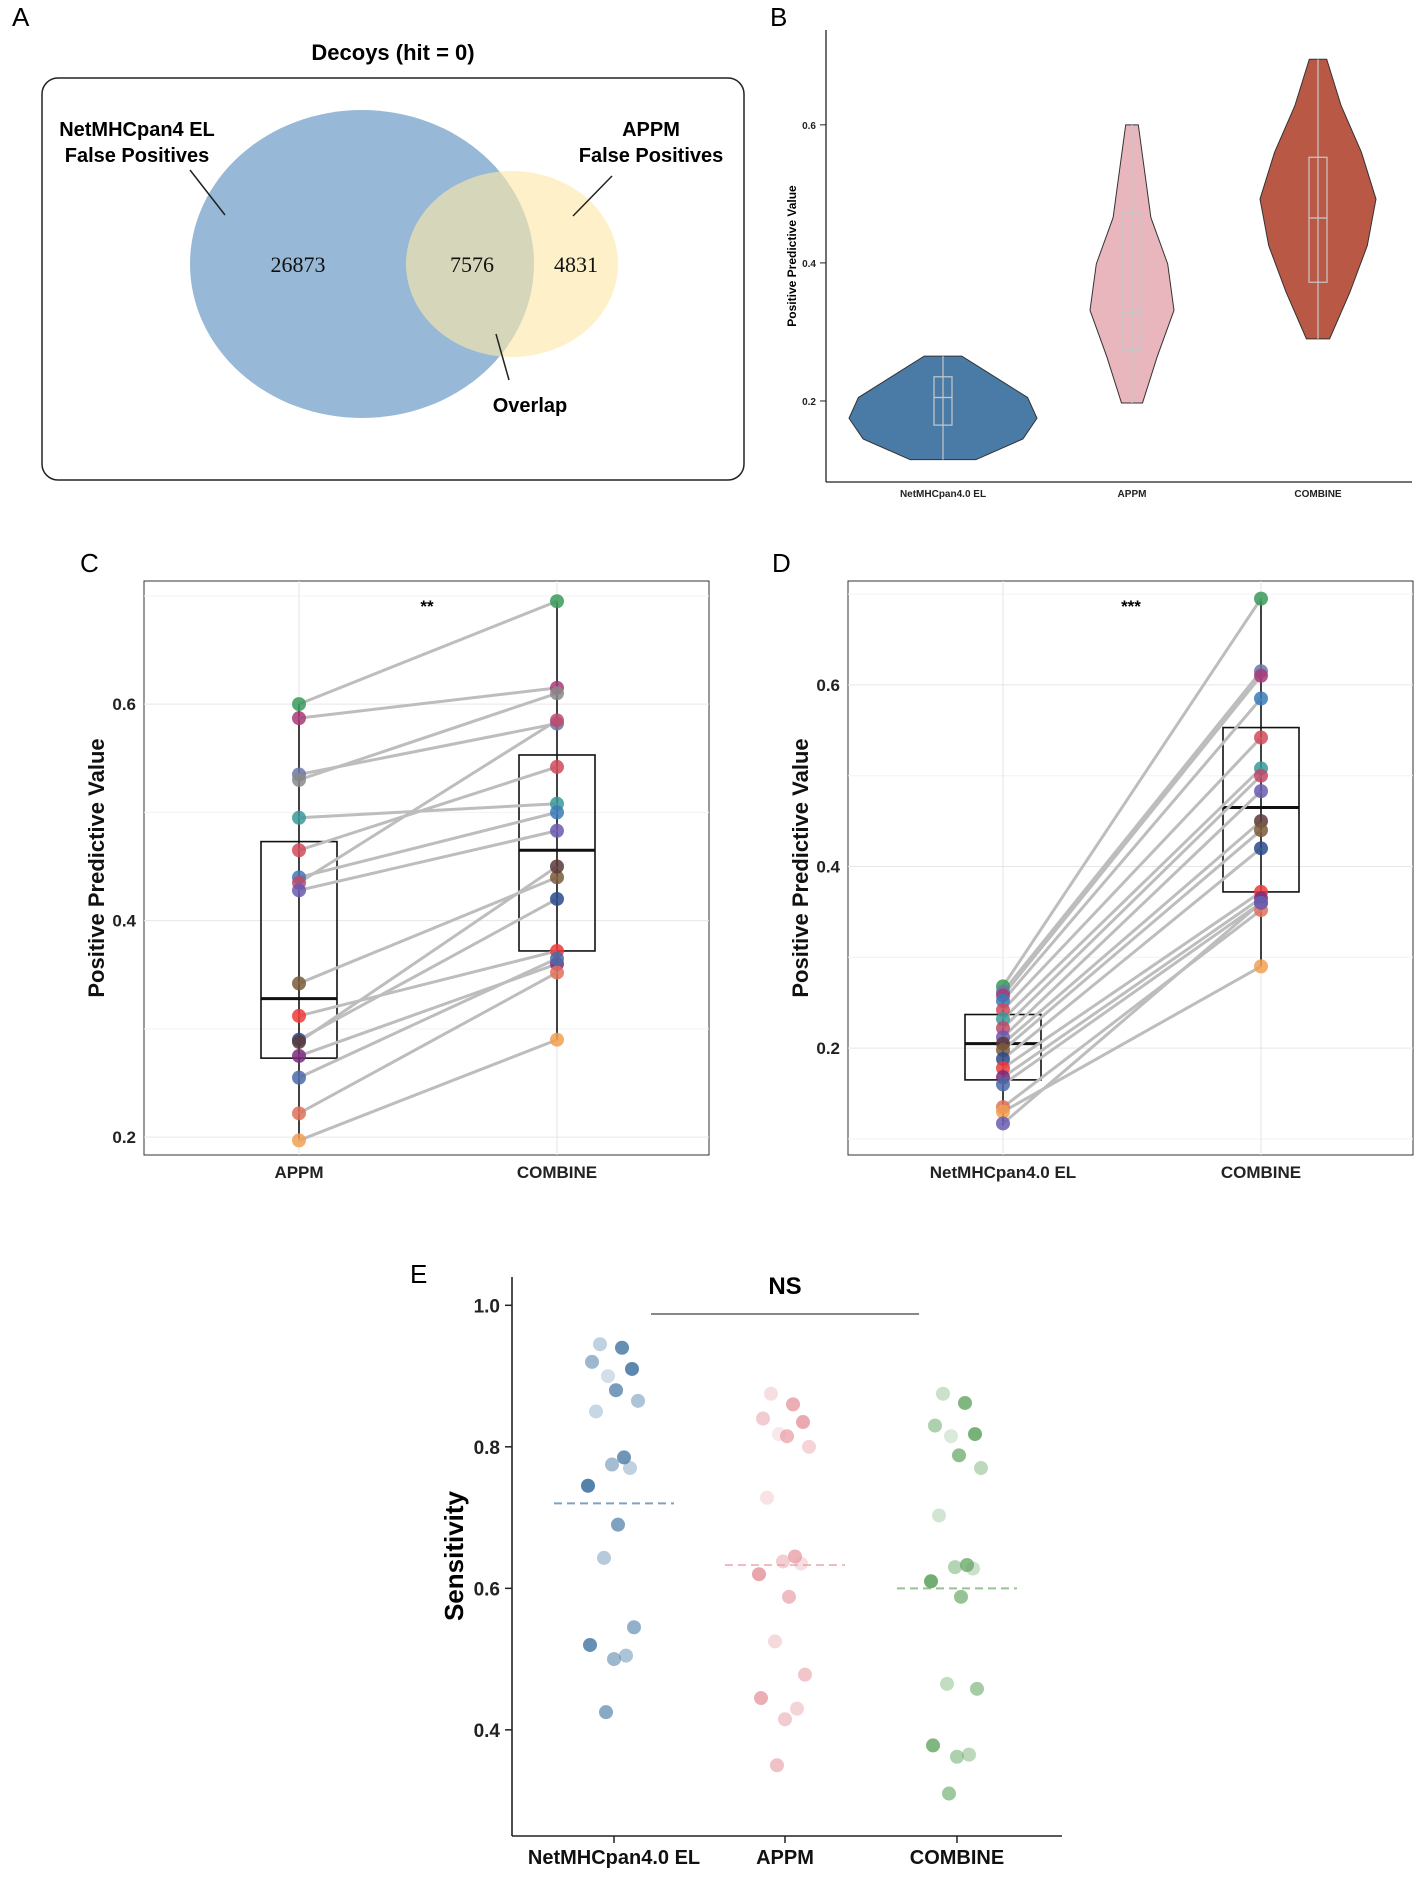 The height and width of the screenshot is (1897, 1418). What do you see at coordinates (1131, 606) in the screenshot?
I see `panel-d-significance: ***` at bounding box center [1131, 606].